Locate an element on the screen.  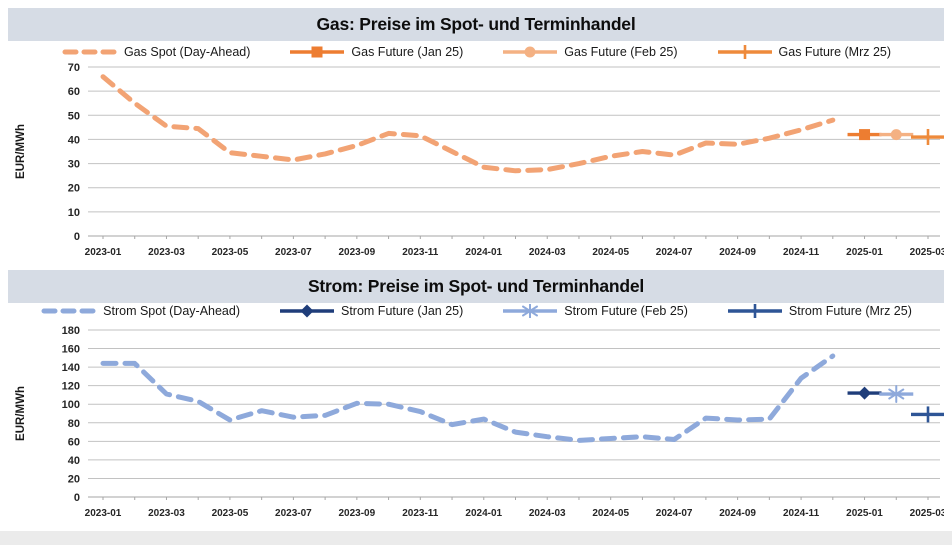
legend-label: Gas Future (Jan 25) is located at coordinates (407, 52).